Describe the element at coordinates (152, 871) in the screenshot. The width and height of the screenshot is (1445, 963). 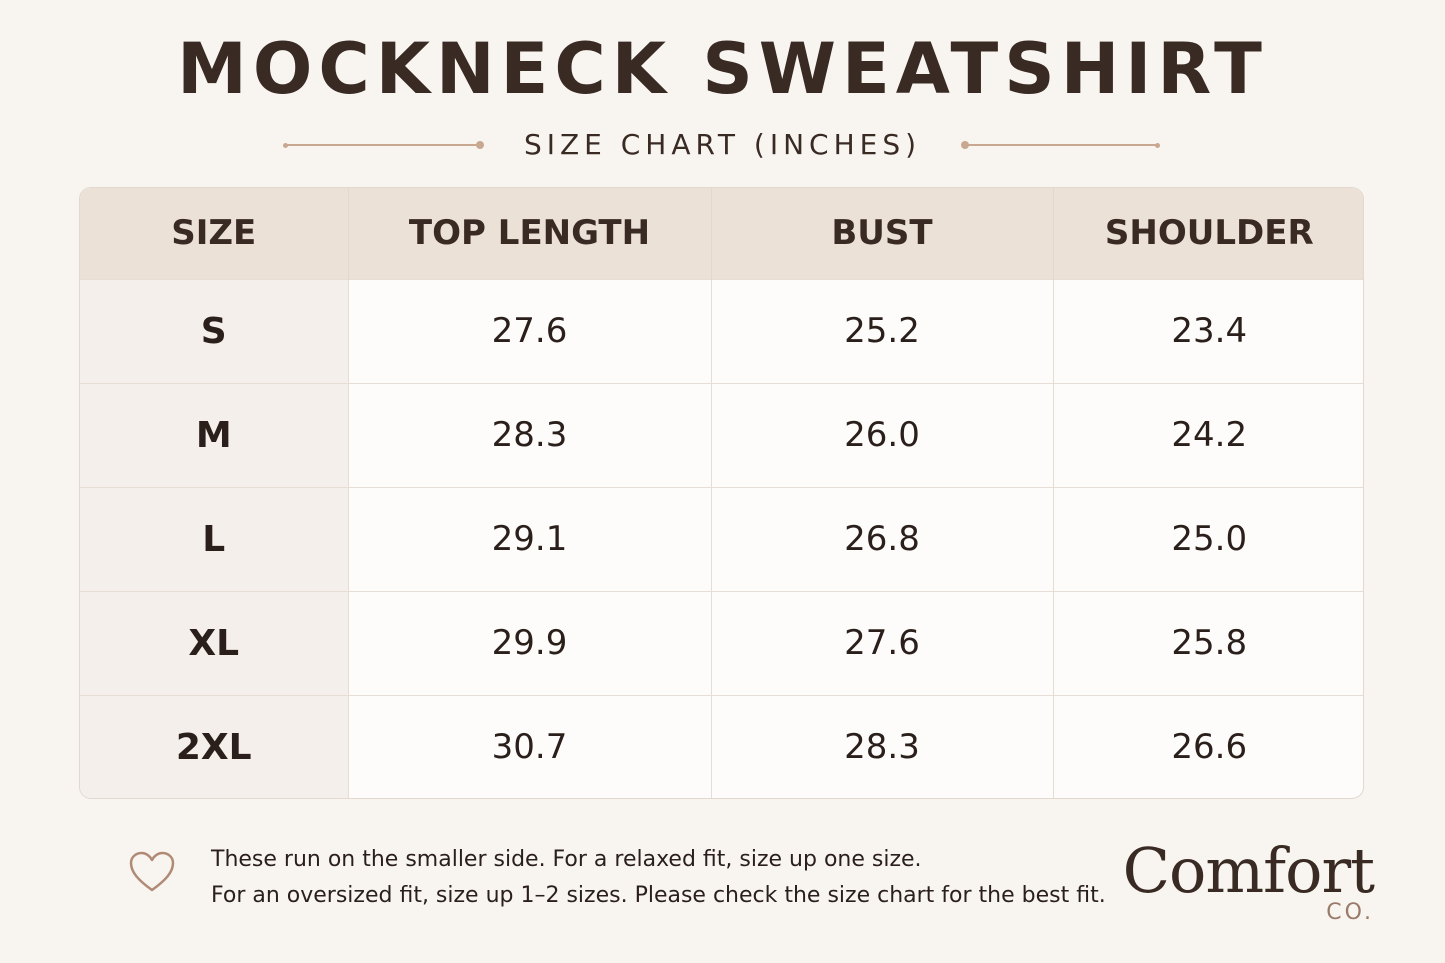
I see `heart-icon` at that location.